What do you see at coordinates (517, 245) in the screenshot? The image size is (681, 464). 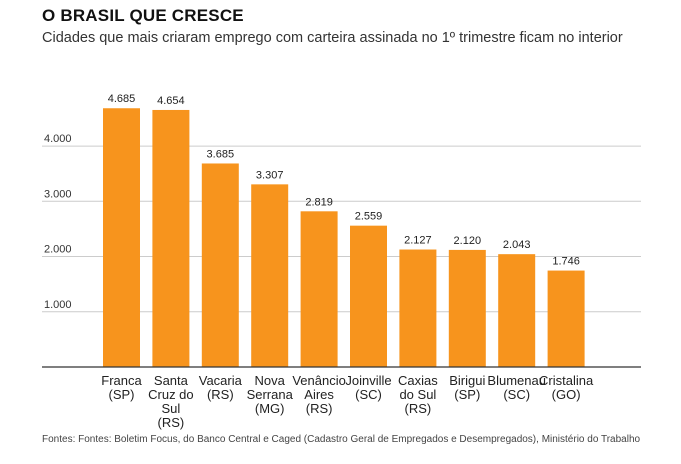 I see `data-label: 2.043` at bounding box center [517, 245].